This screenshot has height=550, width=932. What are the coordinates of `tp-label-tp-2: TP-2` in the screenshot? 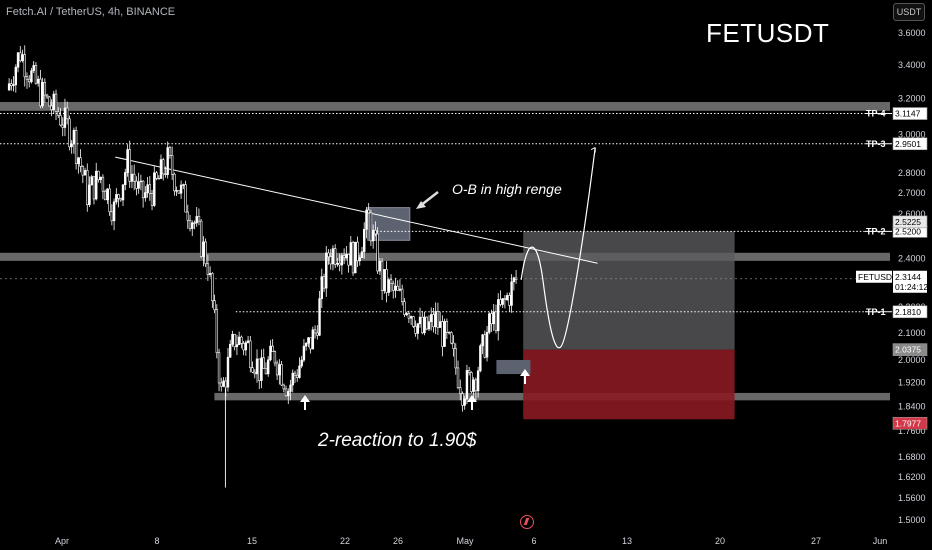 It's located at (876, 231).